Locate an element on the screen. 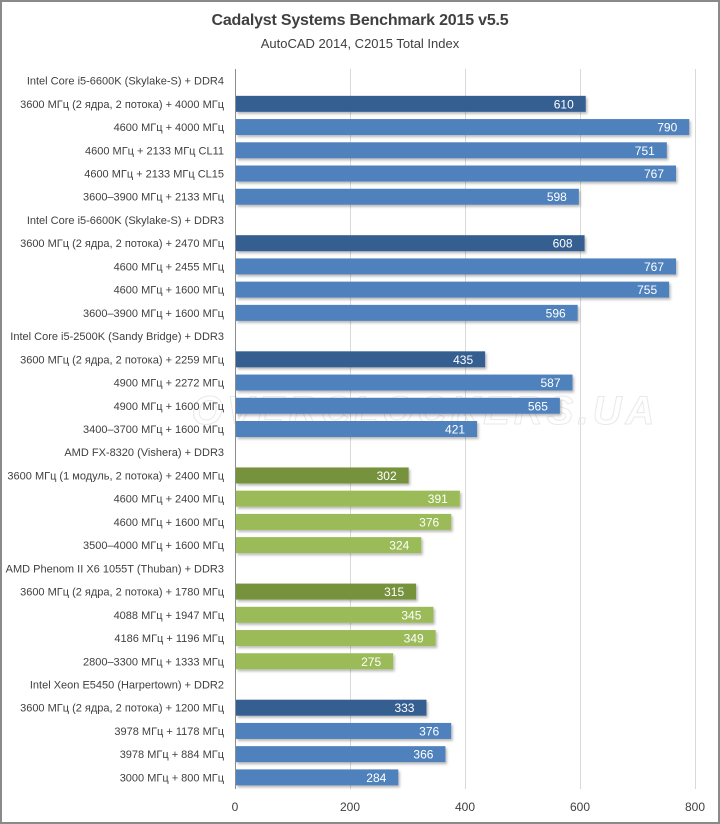  data-label: 608 is located at coordinates (563, 244).